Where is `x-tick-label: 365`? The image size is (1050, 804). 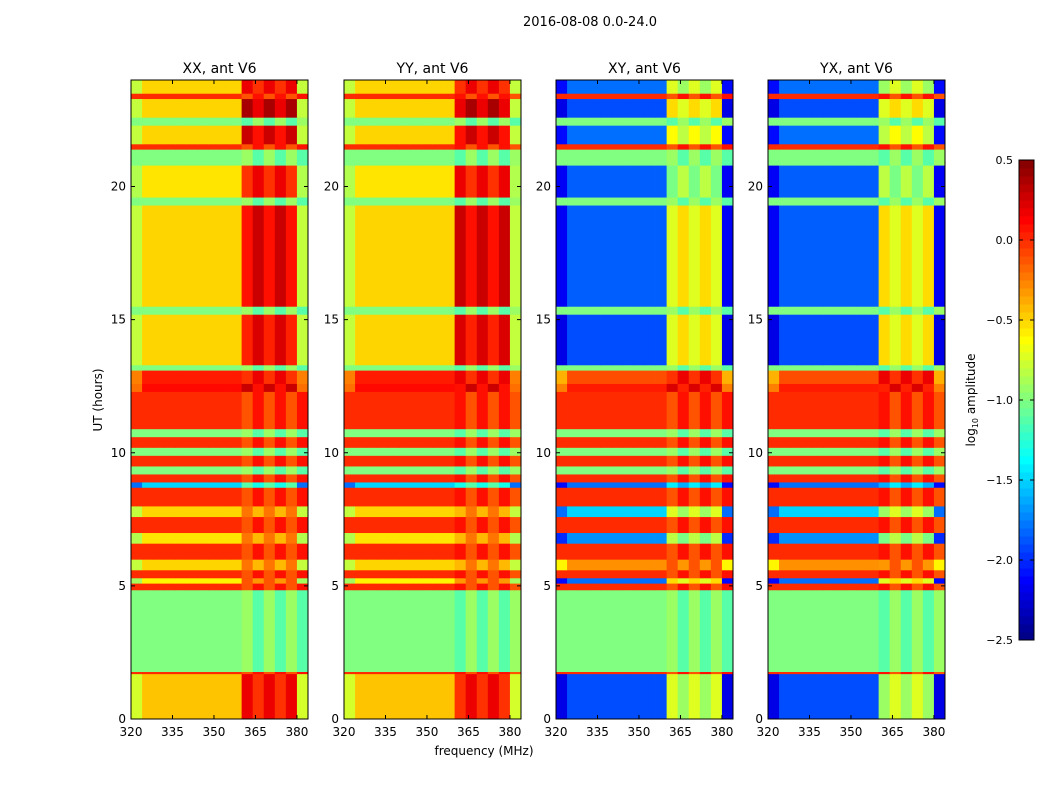 x-tick-label: 365 is located at coordinates (255, 732).